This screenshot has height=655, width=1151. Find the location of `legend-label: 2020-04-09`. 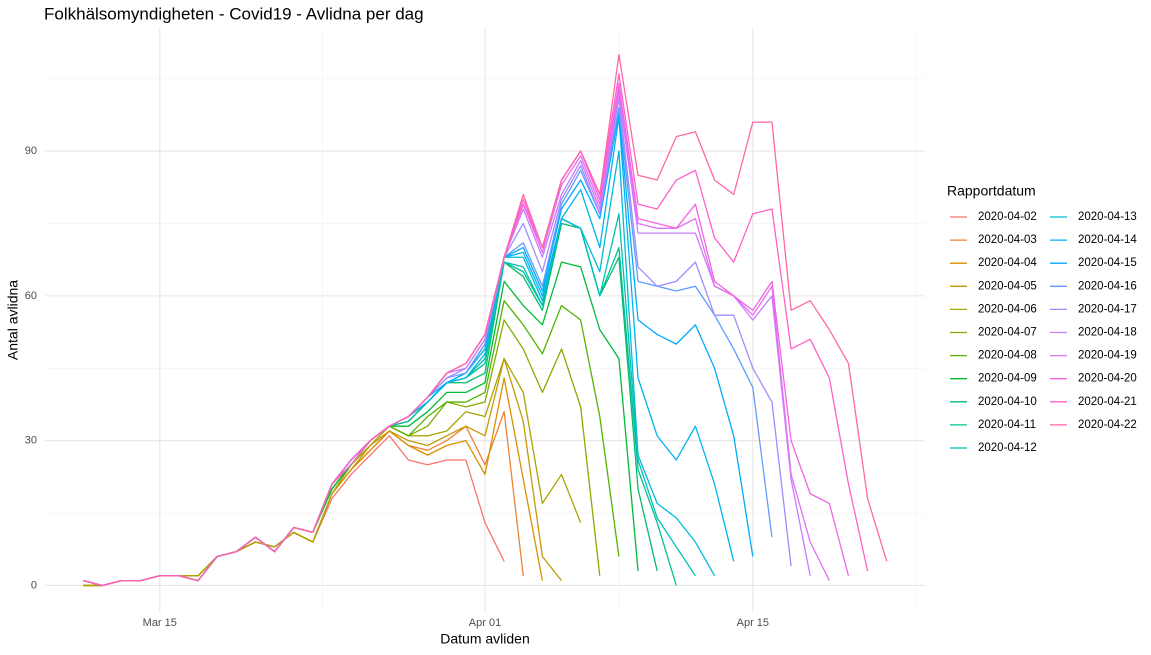

legend-label: 2020-04-09 is located at coordinates (1007, 379).